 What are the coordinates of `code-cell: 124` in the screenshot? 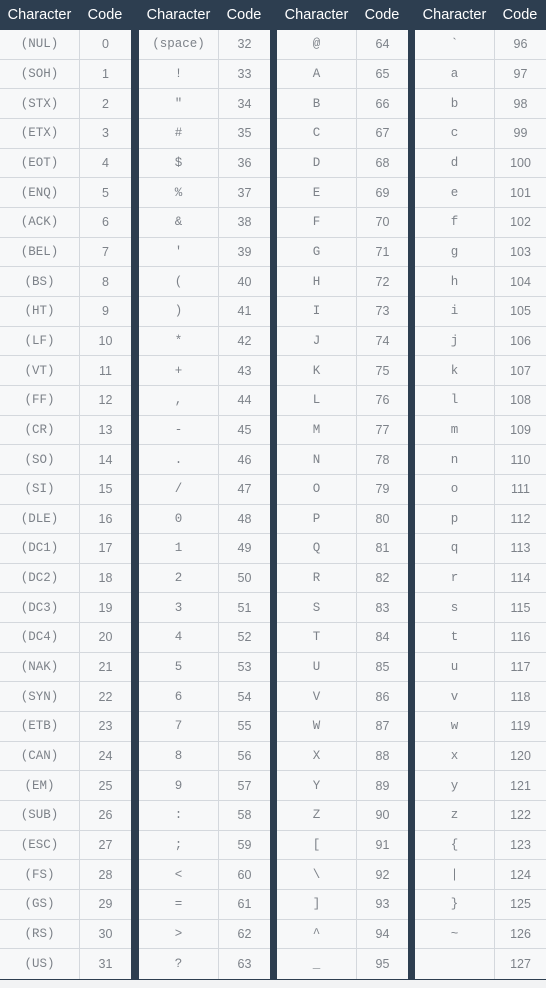 It's located at (520, 874).